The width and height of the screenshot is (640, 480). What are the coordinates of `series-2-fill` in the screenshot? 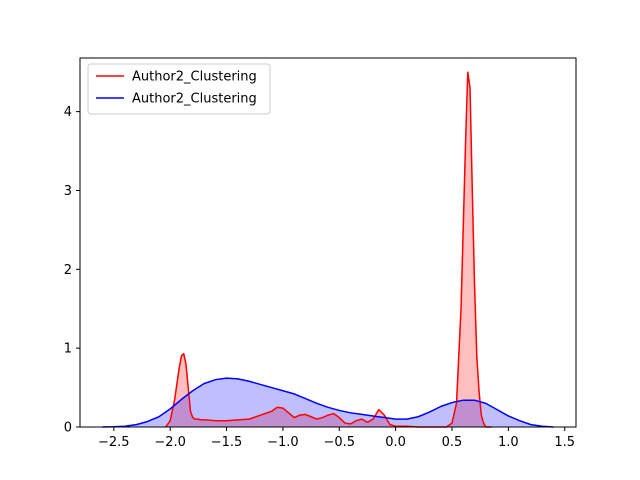 It's located at (328, 402).